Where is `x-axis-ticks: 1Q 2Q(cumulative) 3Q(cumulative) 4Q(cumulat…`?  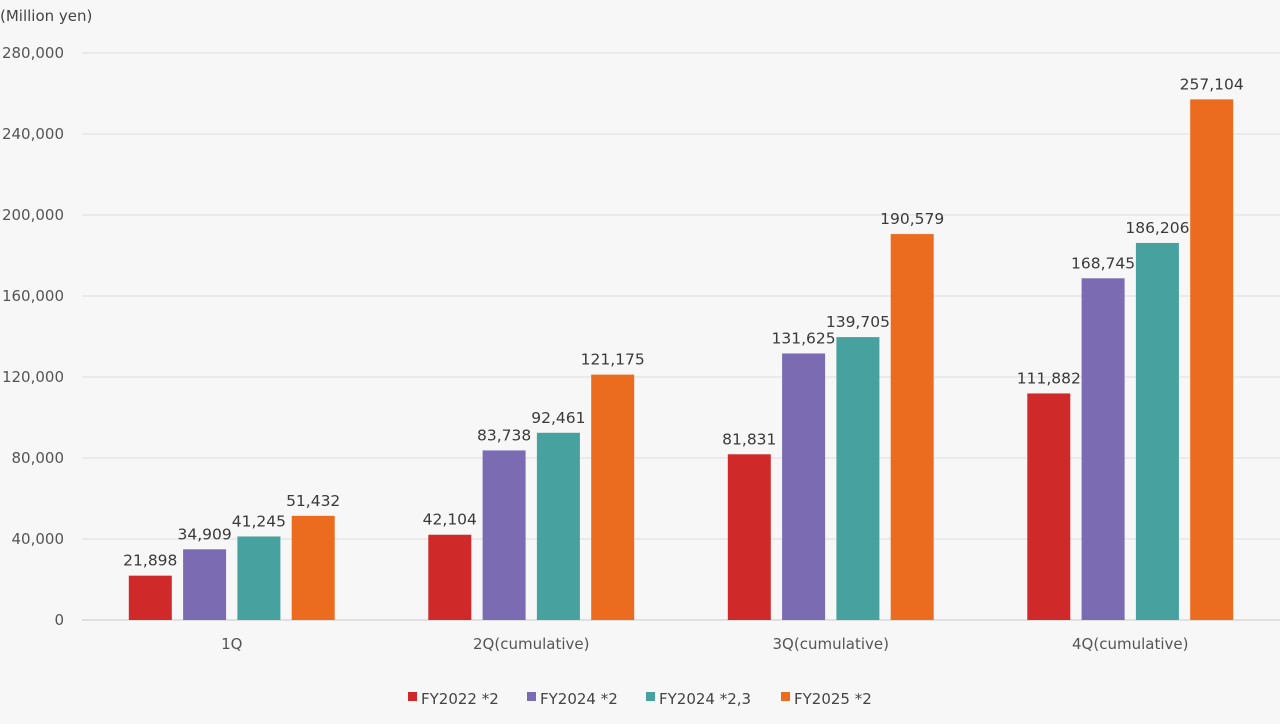
x-axis-ticks: 1Q 2Q(cumulative) 3Q(cumulative) 4Q(cumulat… is located at coordinates (704, 644).